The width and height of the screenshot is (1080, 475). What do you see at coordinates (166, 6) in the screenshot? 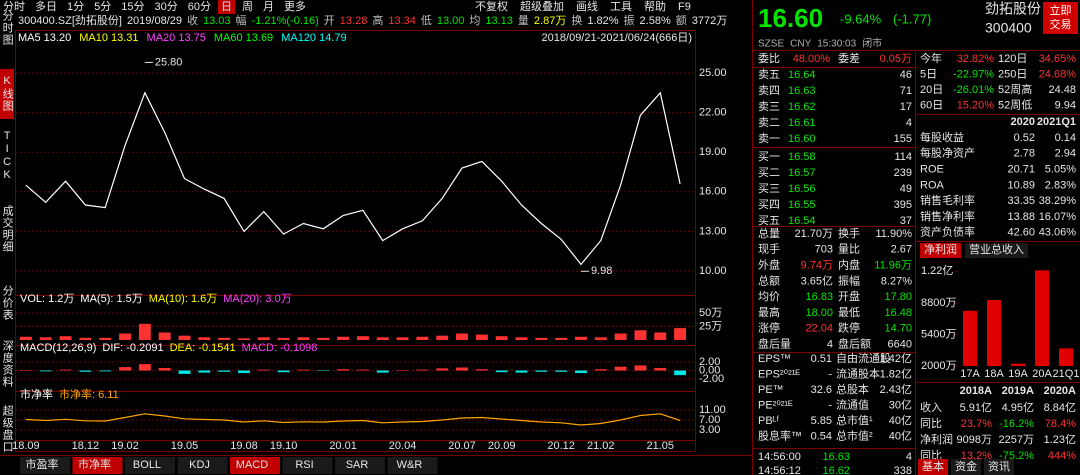
I see `period-tab: 30分` at bounding box center [166, 6].